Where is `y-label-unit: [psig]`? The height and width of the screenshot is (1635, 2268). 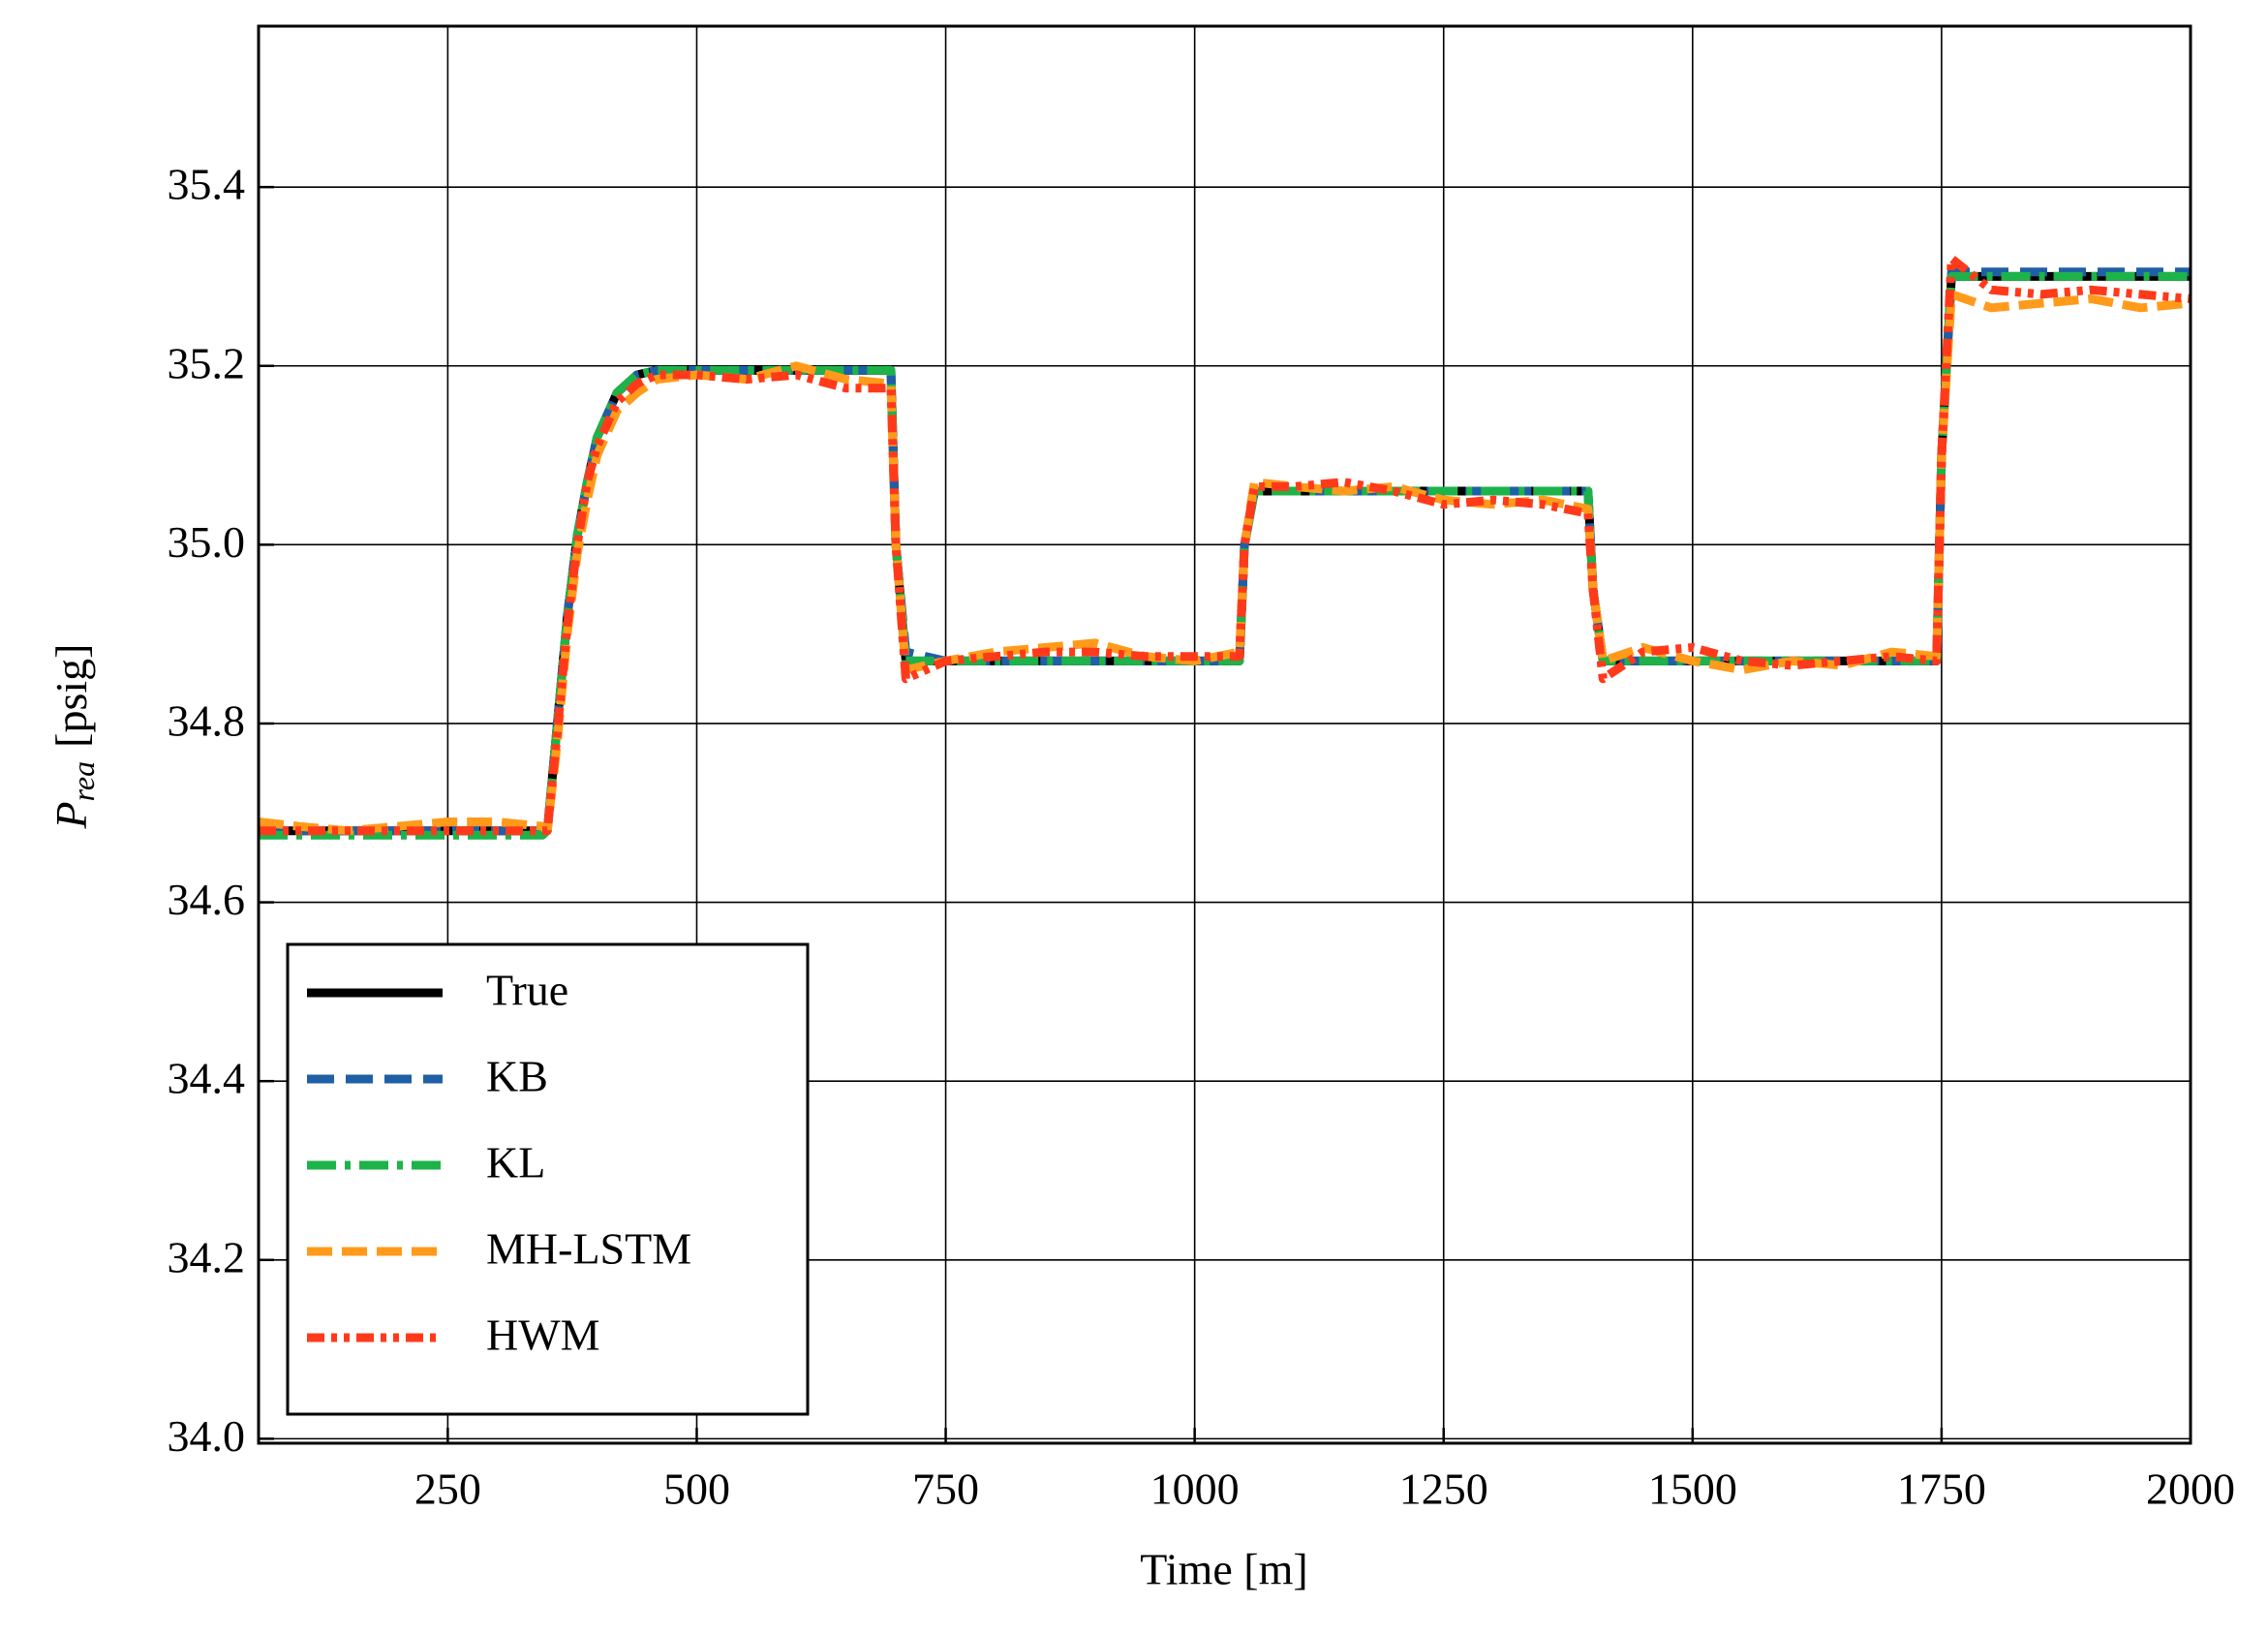
y-label-unit: [psig] is located at coordinates (71, 696).